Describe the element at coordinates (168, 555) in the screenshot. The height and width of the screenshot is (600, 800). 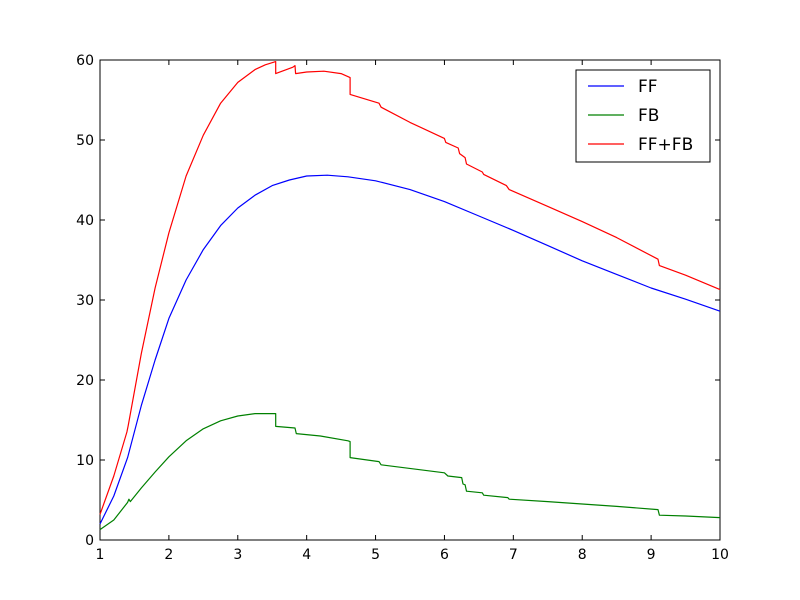
I see `x-tick-label: 2` at that location.